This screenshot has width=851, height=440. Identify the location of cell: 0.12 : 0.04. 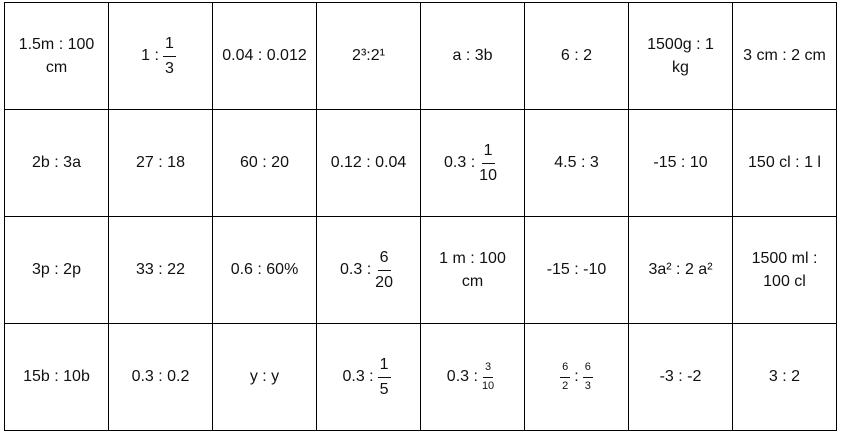
(368, 163).